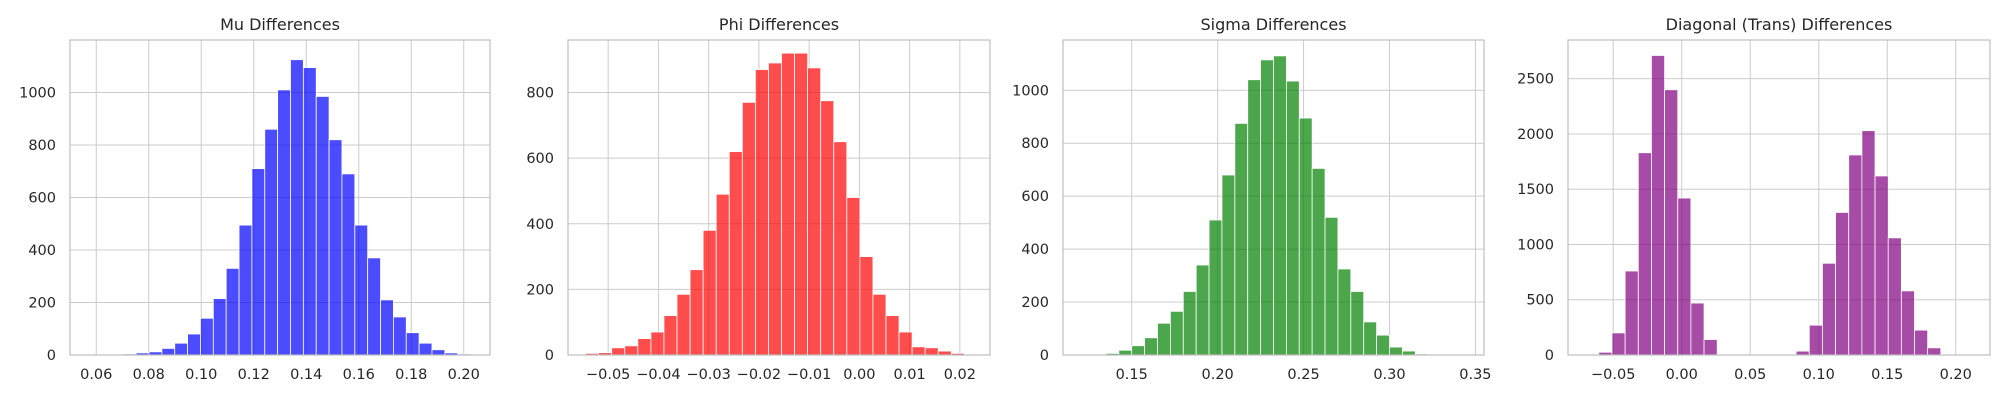 The width and height of the screenshot is (2000, 400). What do you see at coordinates (1132, 375) in the screenshot?
I see `sigma-x-tick-label: 0.15` at bounding box center [1132, 375].